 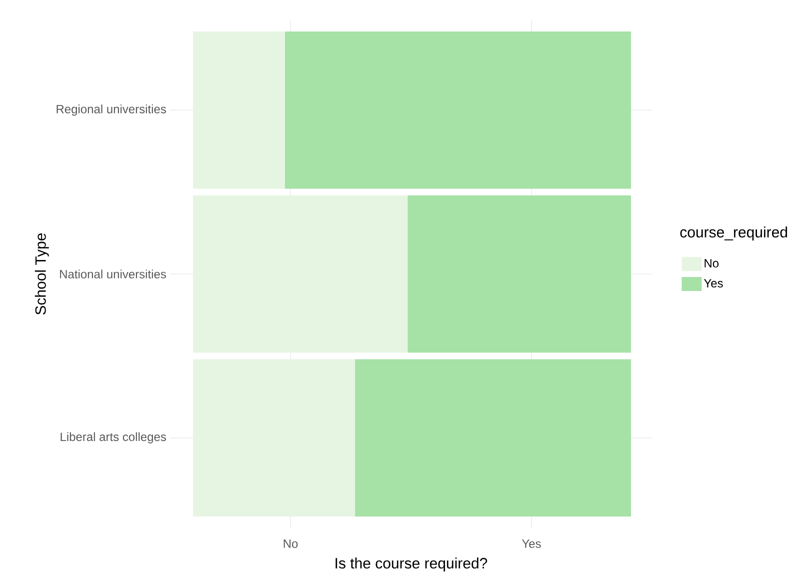 What do you see at coordinates (412, 565) in the screenshot?
I see `x-axis-title: Is the course required?` at bounding box center [412, 565].